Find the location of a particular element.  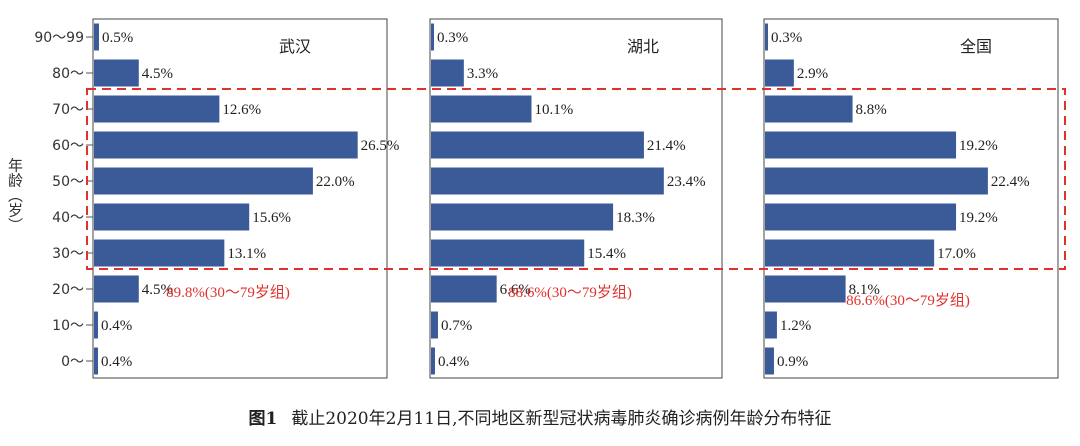

data-label: 3.3% is located at coordinates (482, 74).